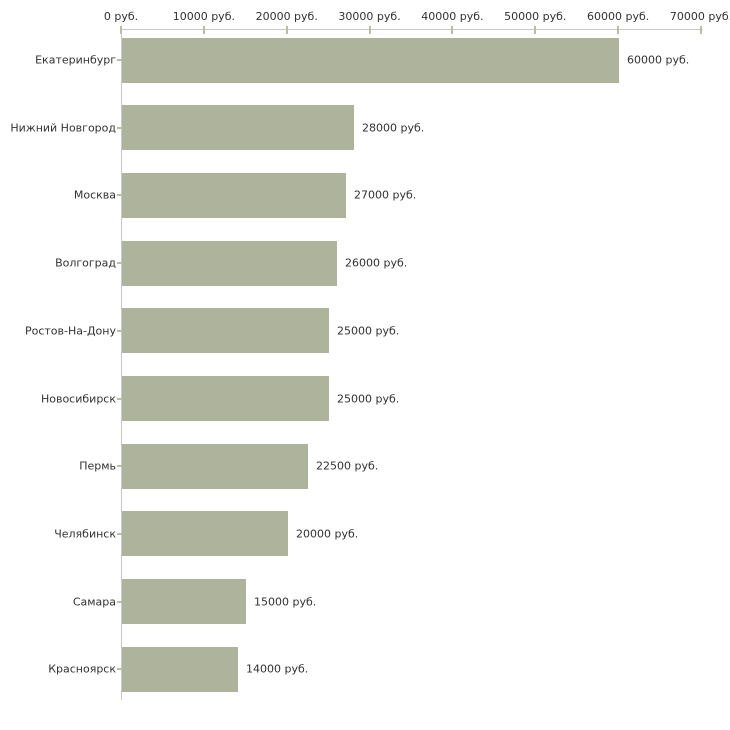 The height and width of the screenshot is (730, 730). What do you see at coordinates (286, 16) in the screenshot?
I see `x-axis-tick-label: 20000 руб.` at bounding box center [286, 16].